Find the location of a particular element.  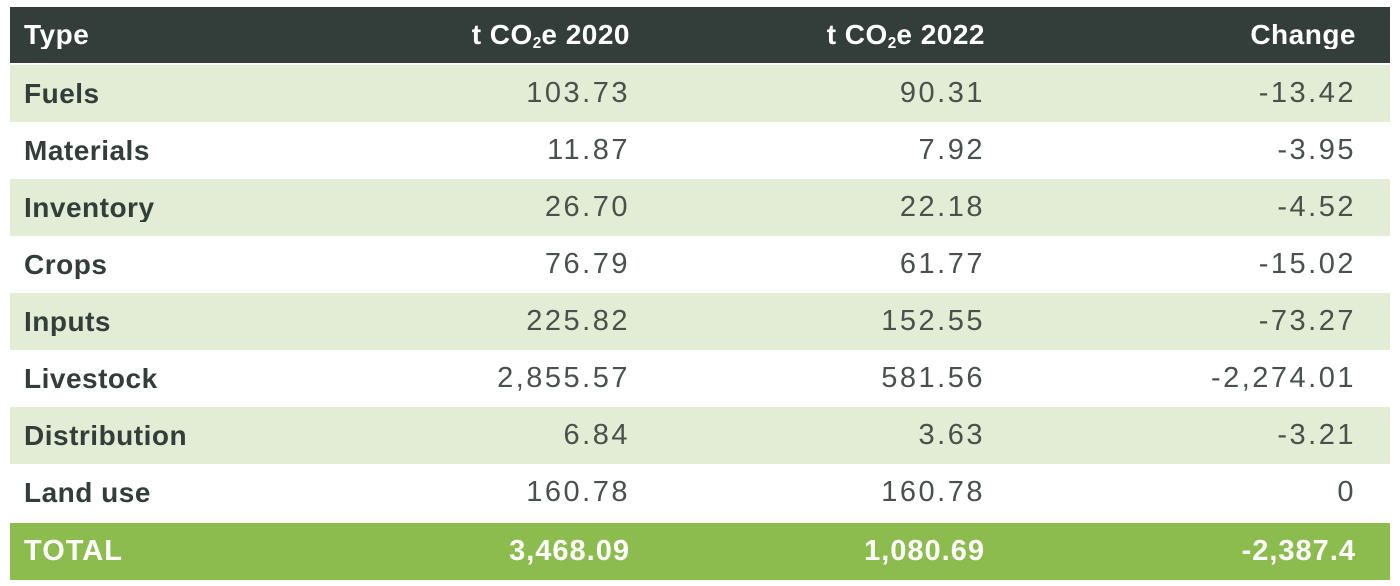

table-row-distribution: Distribution 6.84 3.63 -3.21 is located at coordinates (700, 435).